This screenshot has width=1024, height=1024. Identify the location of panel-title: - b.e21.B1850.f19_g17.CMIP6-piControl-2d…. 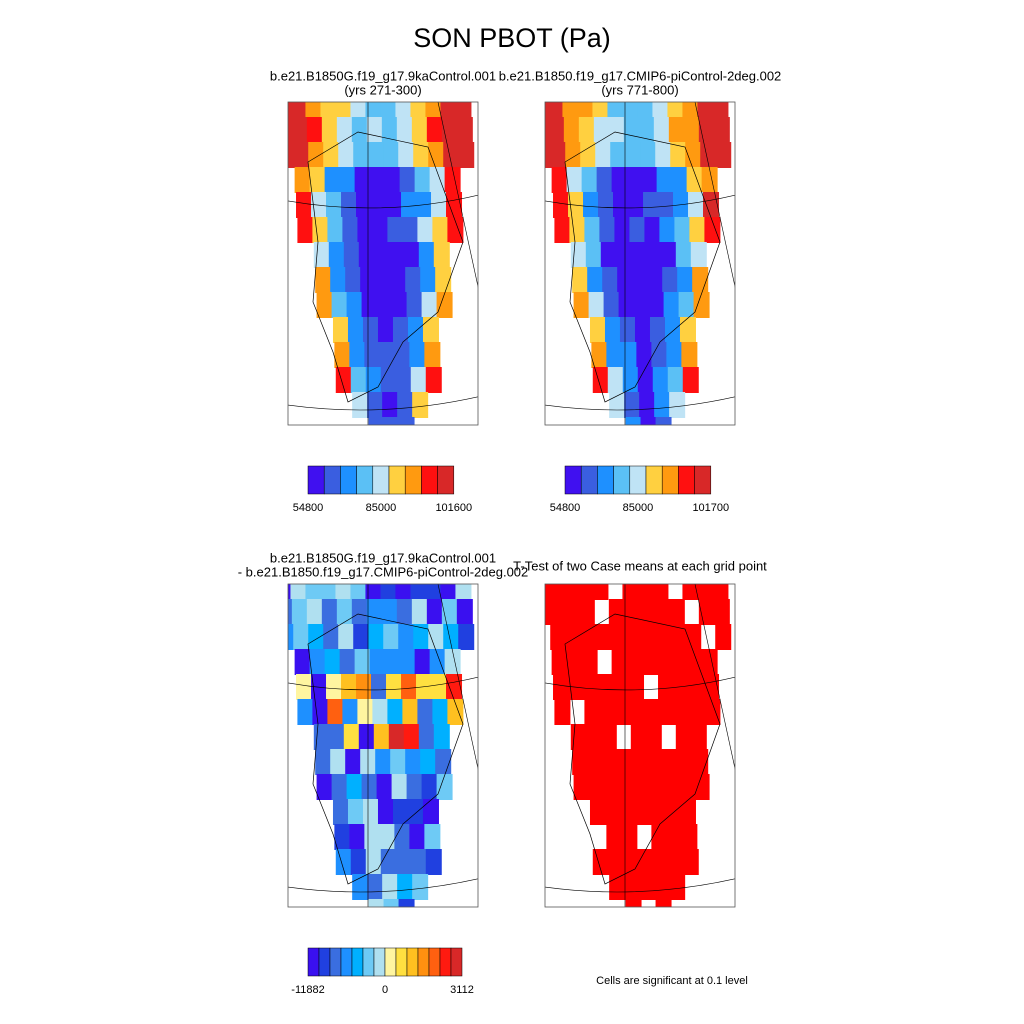
(383, 571).